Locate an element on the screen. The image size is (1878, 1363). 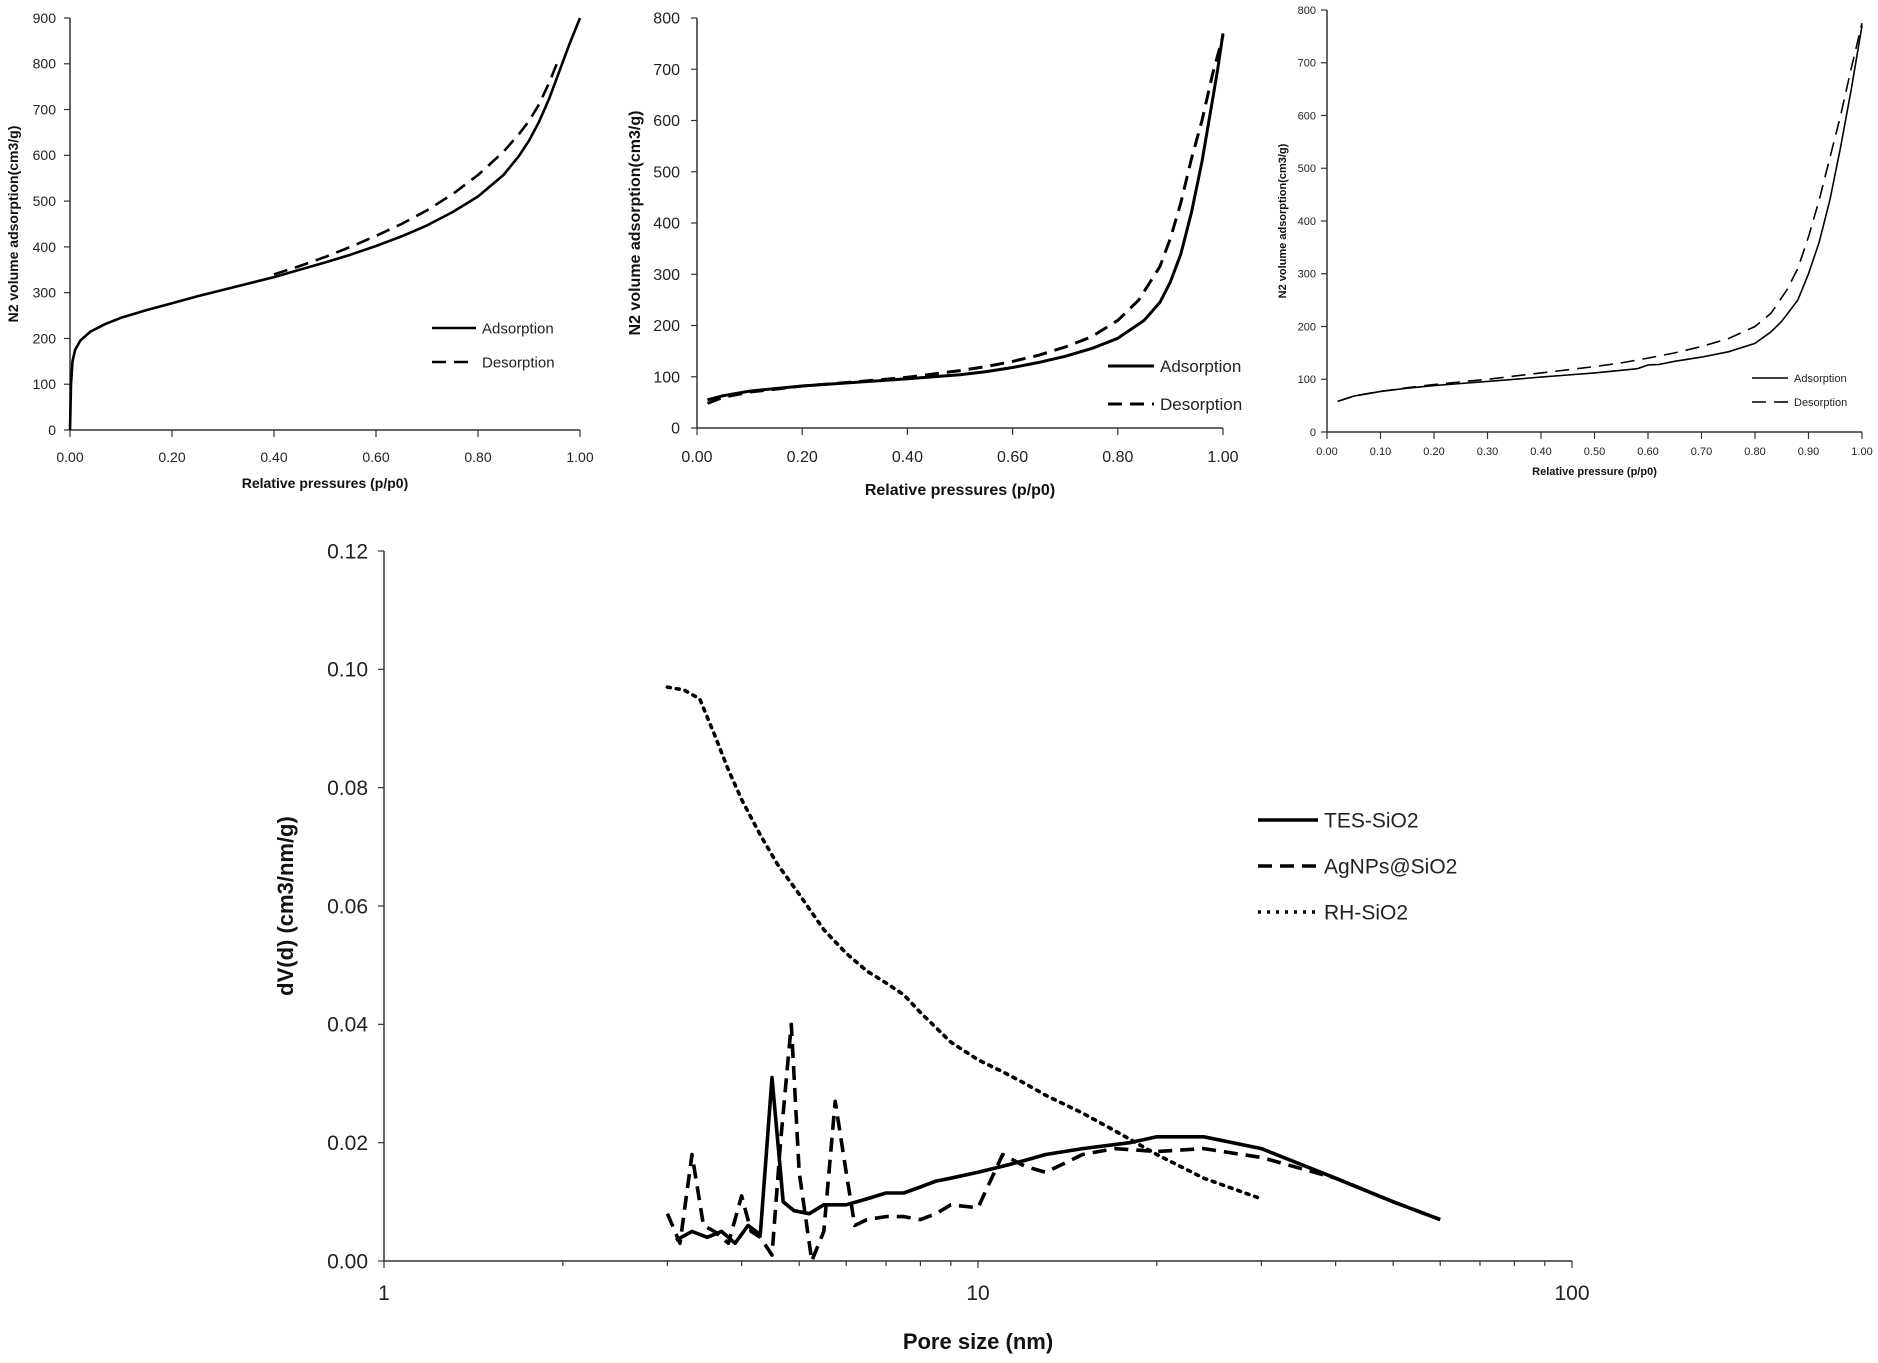
series-line-rh-sio2 is located at coordinates (964, 943).